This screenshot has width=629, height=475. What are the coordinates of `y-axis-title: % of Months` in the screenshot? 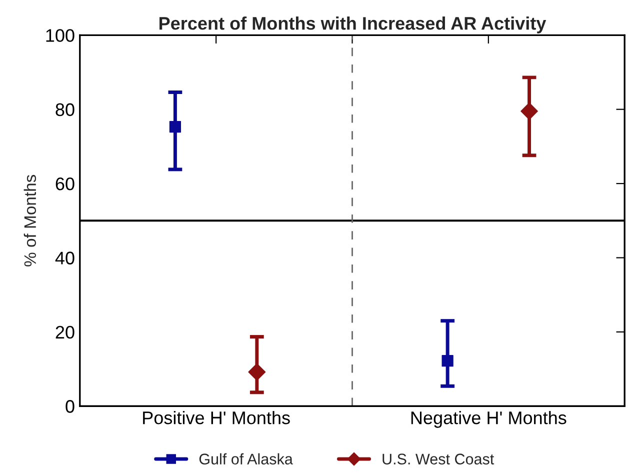 It's located at (30, 220).